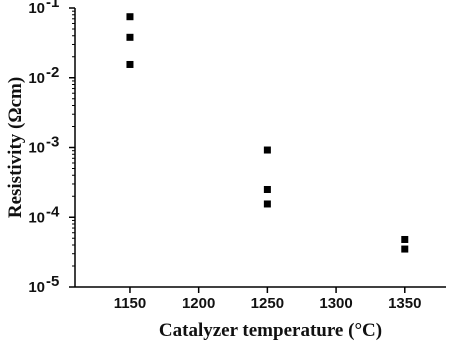 The height and width of the screenshot is (346, 453). Describe the element at coordinates (53, 211) in the screenshot. I see `y-tick-exponent: -4` at that location.